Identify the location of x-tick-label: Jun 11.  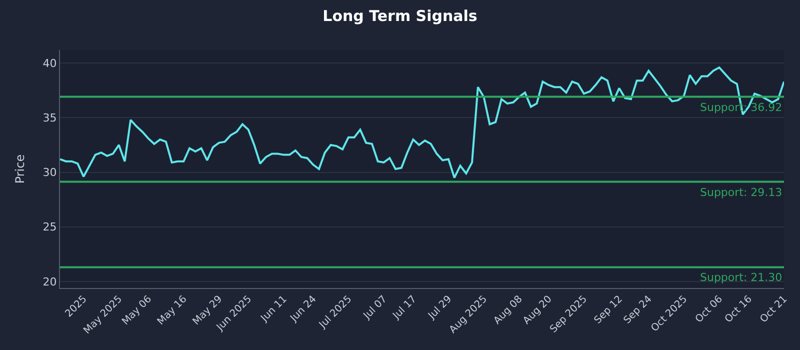
(274, 309).